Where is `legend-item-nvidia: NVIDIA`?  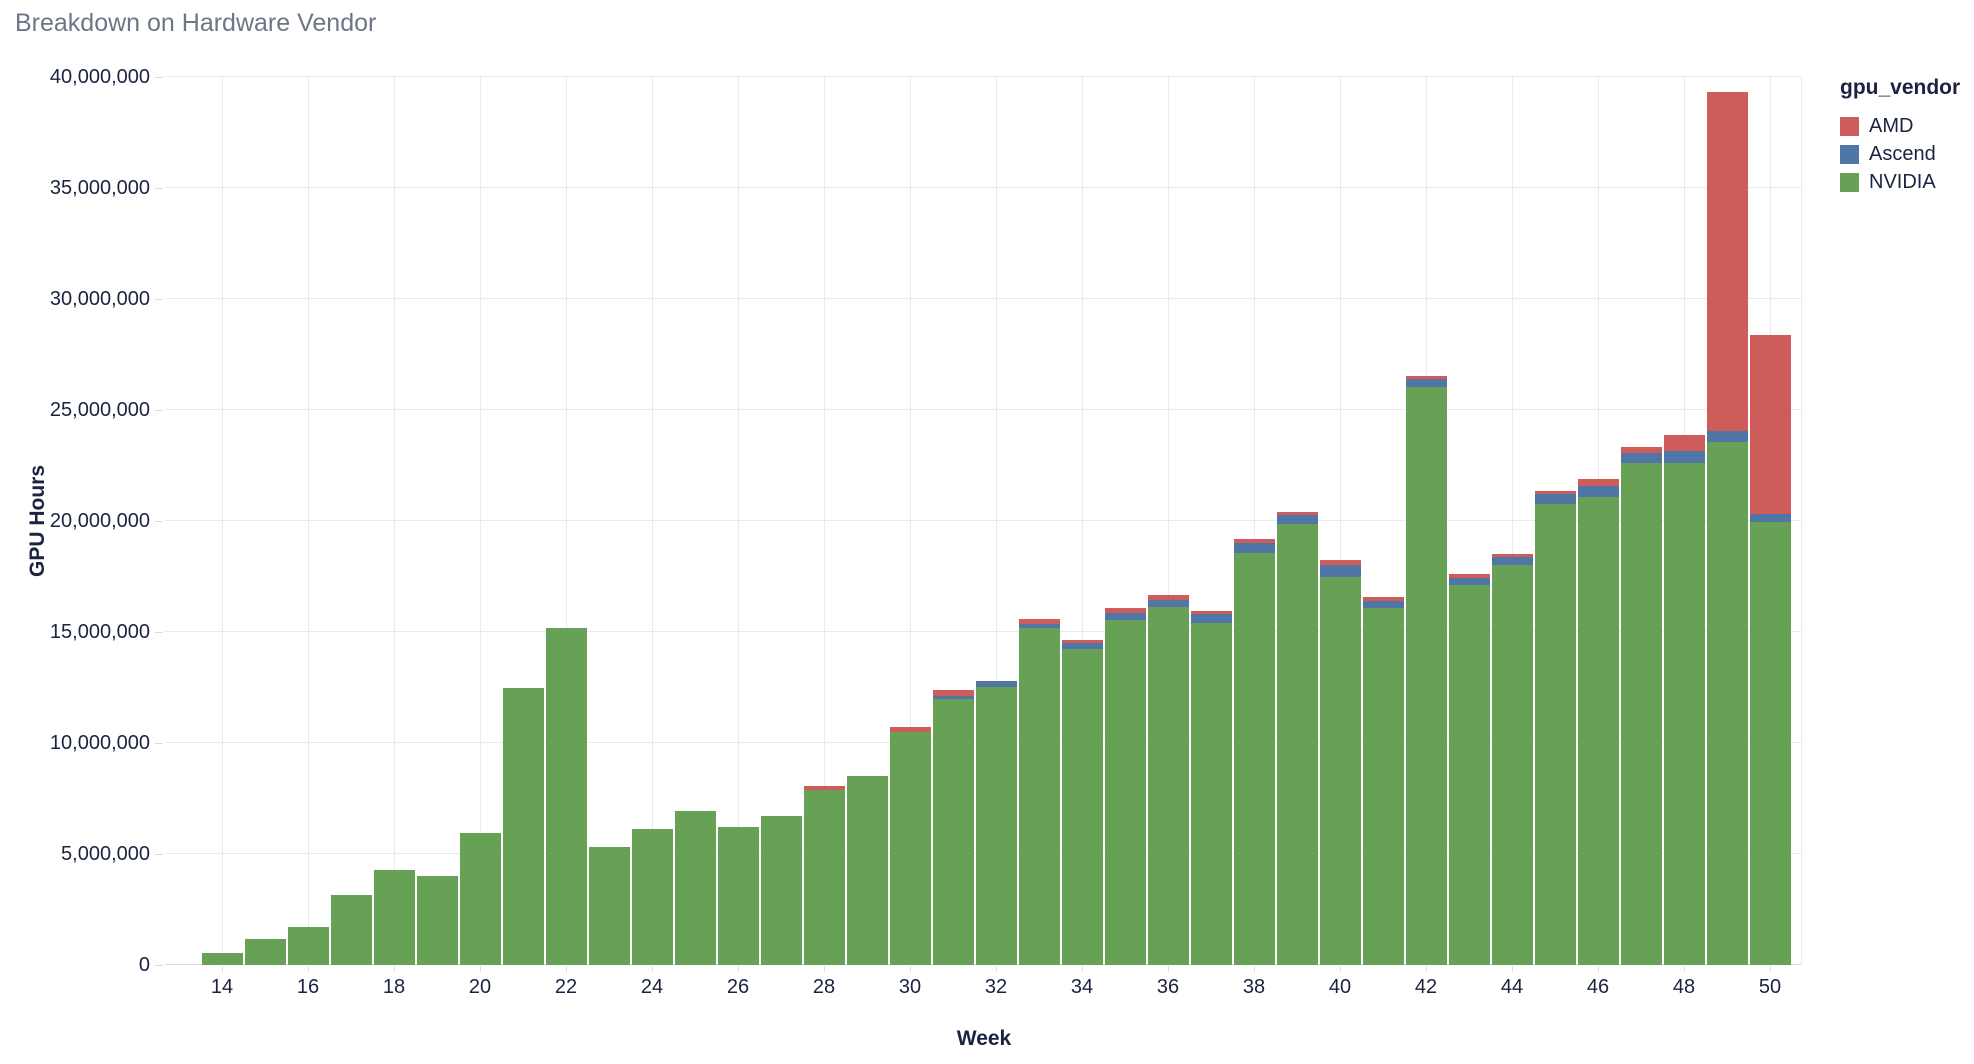 legend-item-nvidia: NVIDIA is located at coordinates (1900, 182).